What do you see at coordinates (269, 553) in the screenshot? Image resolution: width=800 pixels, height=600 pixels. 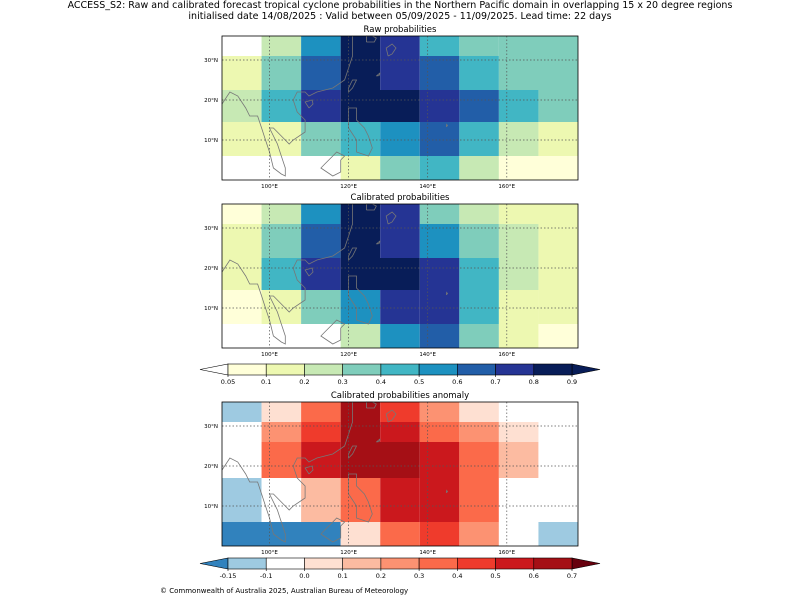 I see `lon-tick-label: 100°E` at bounding box center [269, 553].